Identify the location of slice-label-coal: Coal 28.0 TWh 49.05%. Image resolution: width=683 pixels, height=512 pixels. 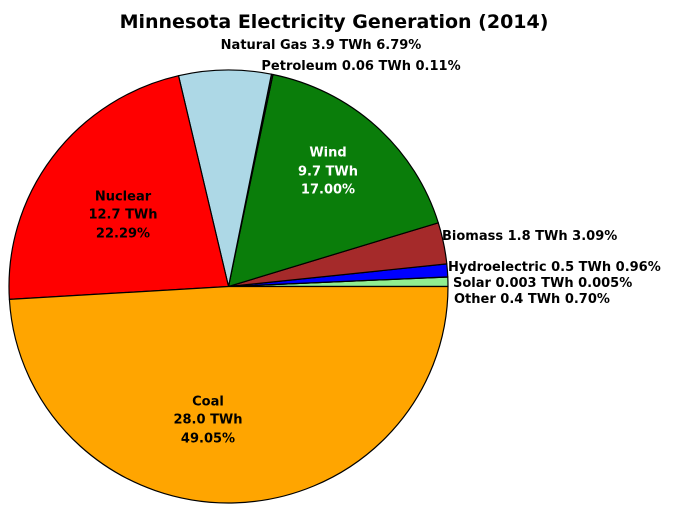
(207, 421).